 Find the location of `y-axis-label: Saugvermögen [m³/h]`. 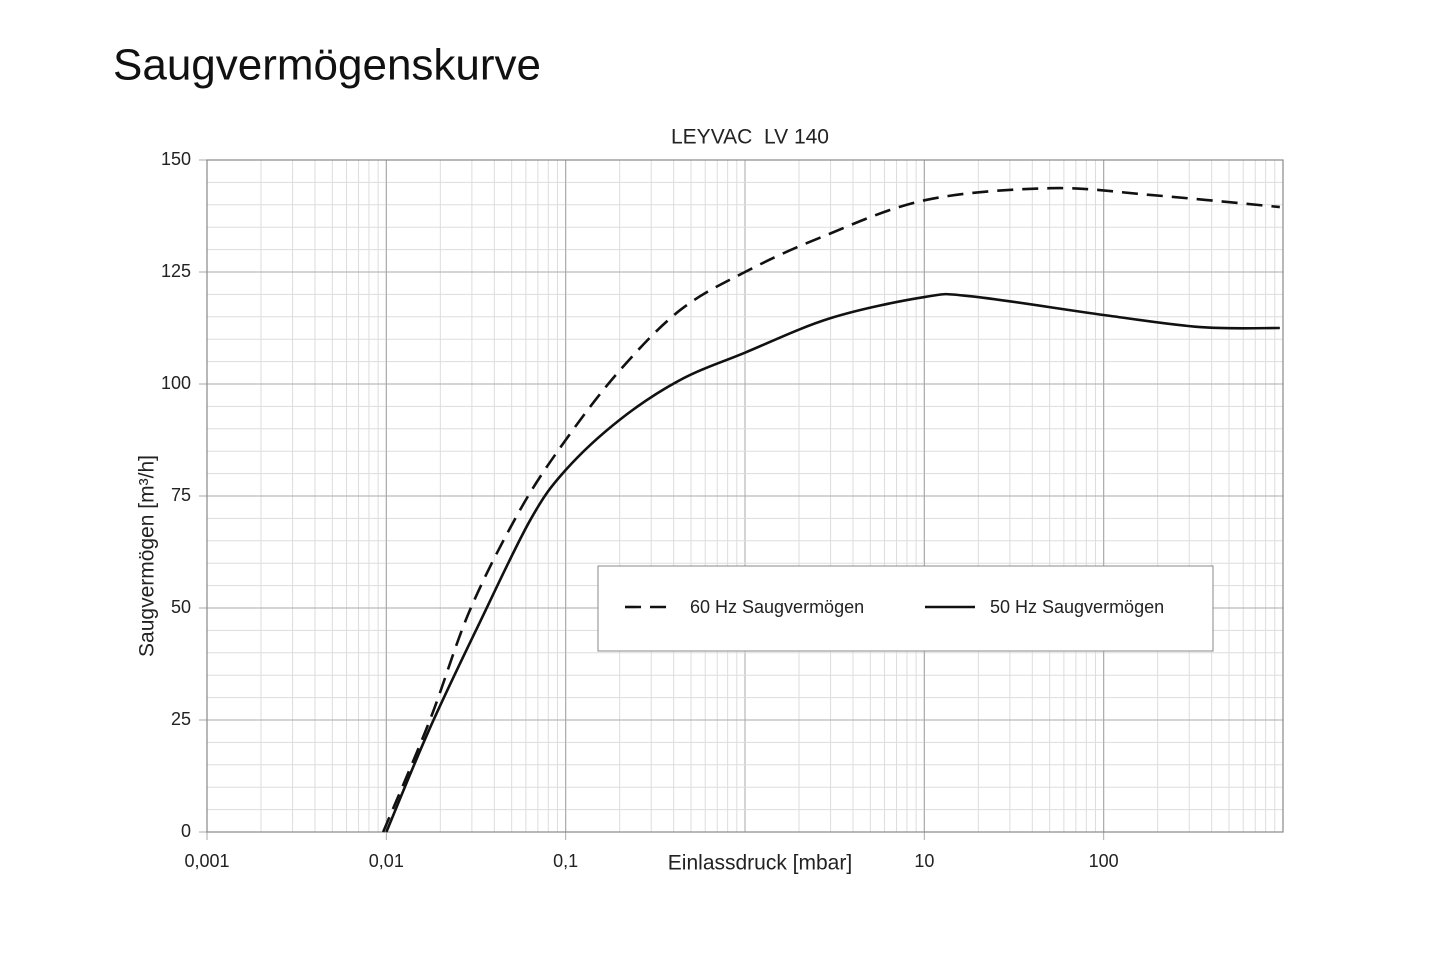

y-axis-label: Saugvermögen [m³/h] is located at coordinates (147, 556).